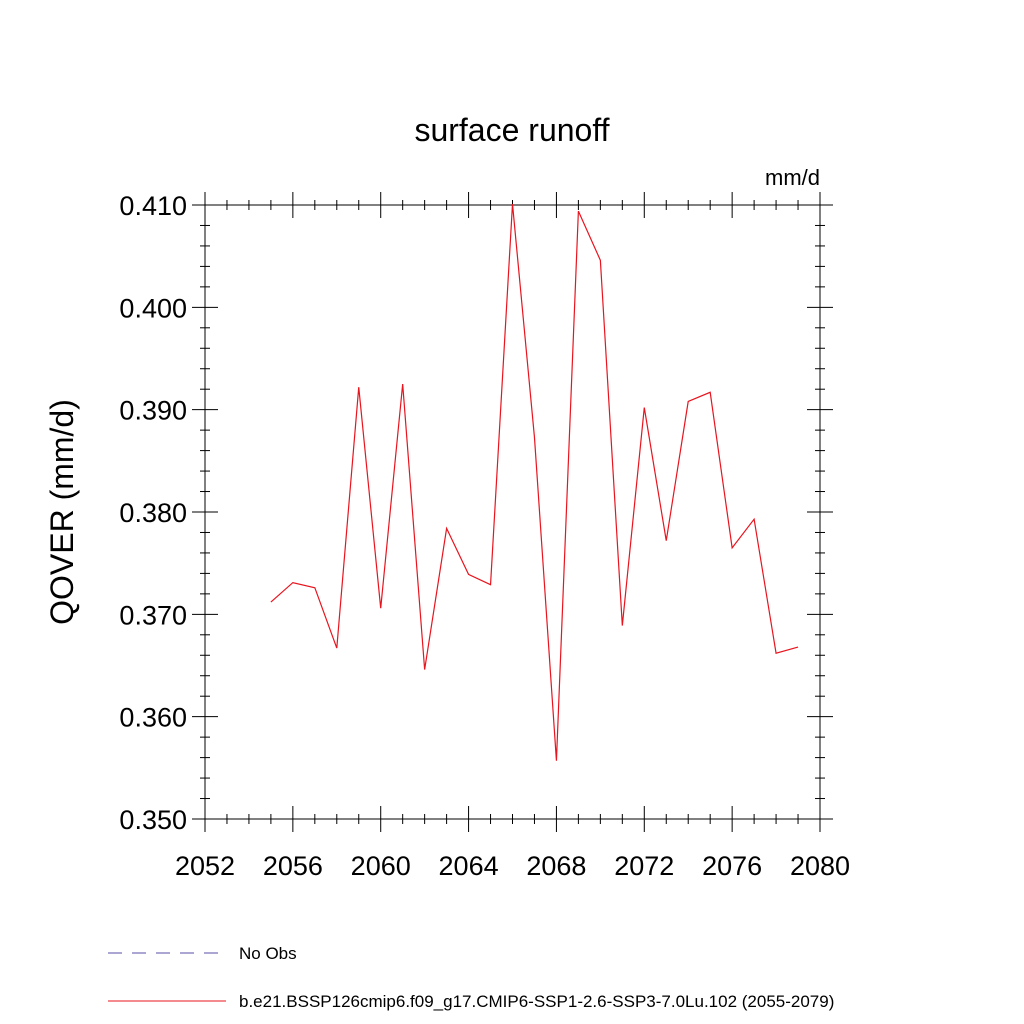 This screenshot has height=1024, width=1024. What do you see at coordinates (153, 718) in the screenshot?
I see `y-tick-label: 0.360` at bounding box center [153, 718].